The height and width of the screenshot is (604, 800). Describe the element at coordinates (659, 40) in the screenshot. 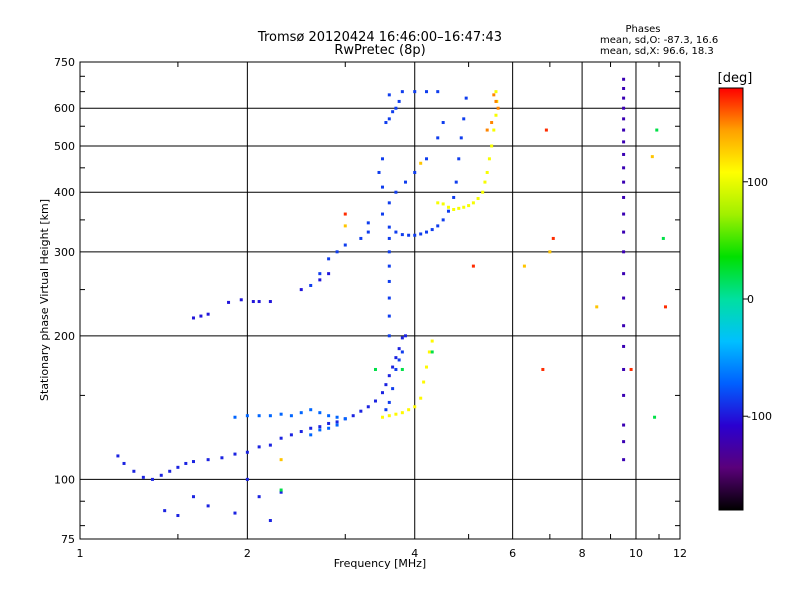

I see `phases-box-line1: mean, sd,O: -87.3, 16.6` at that location.